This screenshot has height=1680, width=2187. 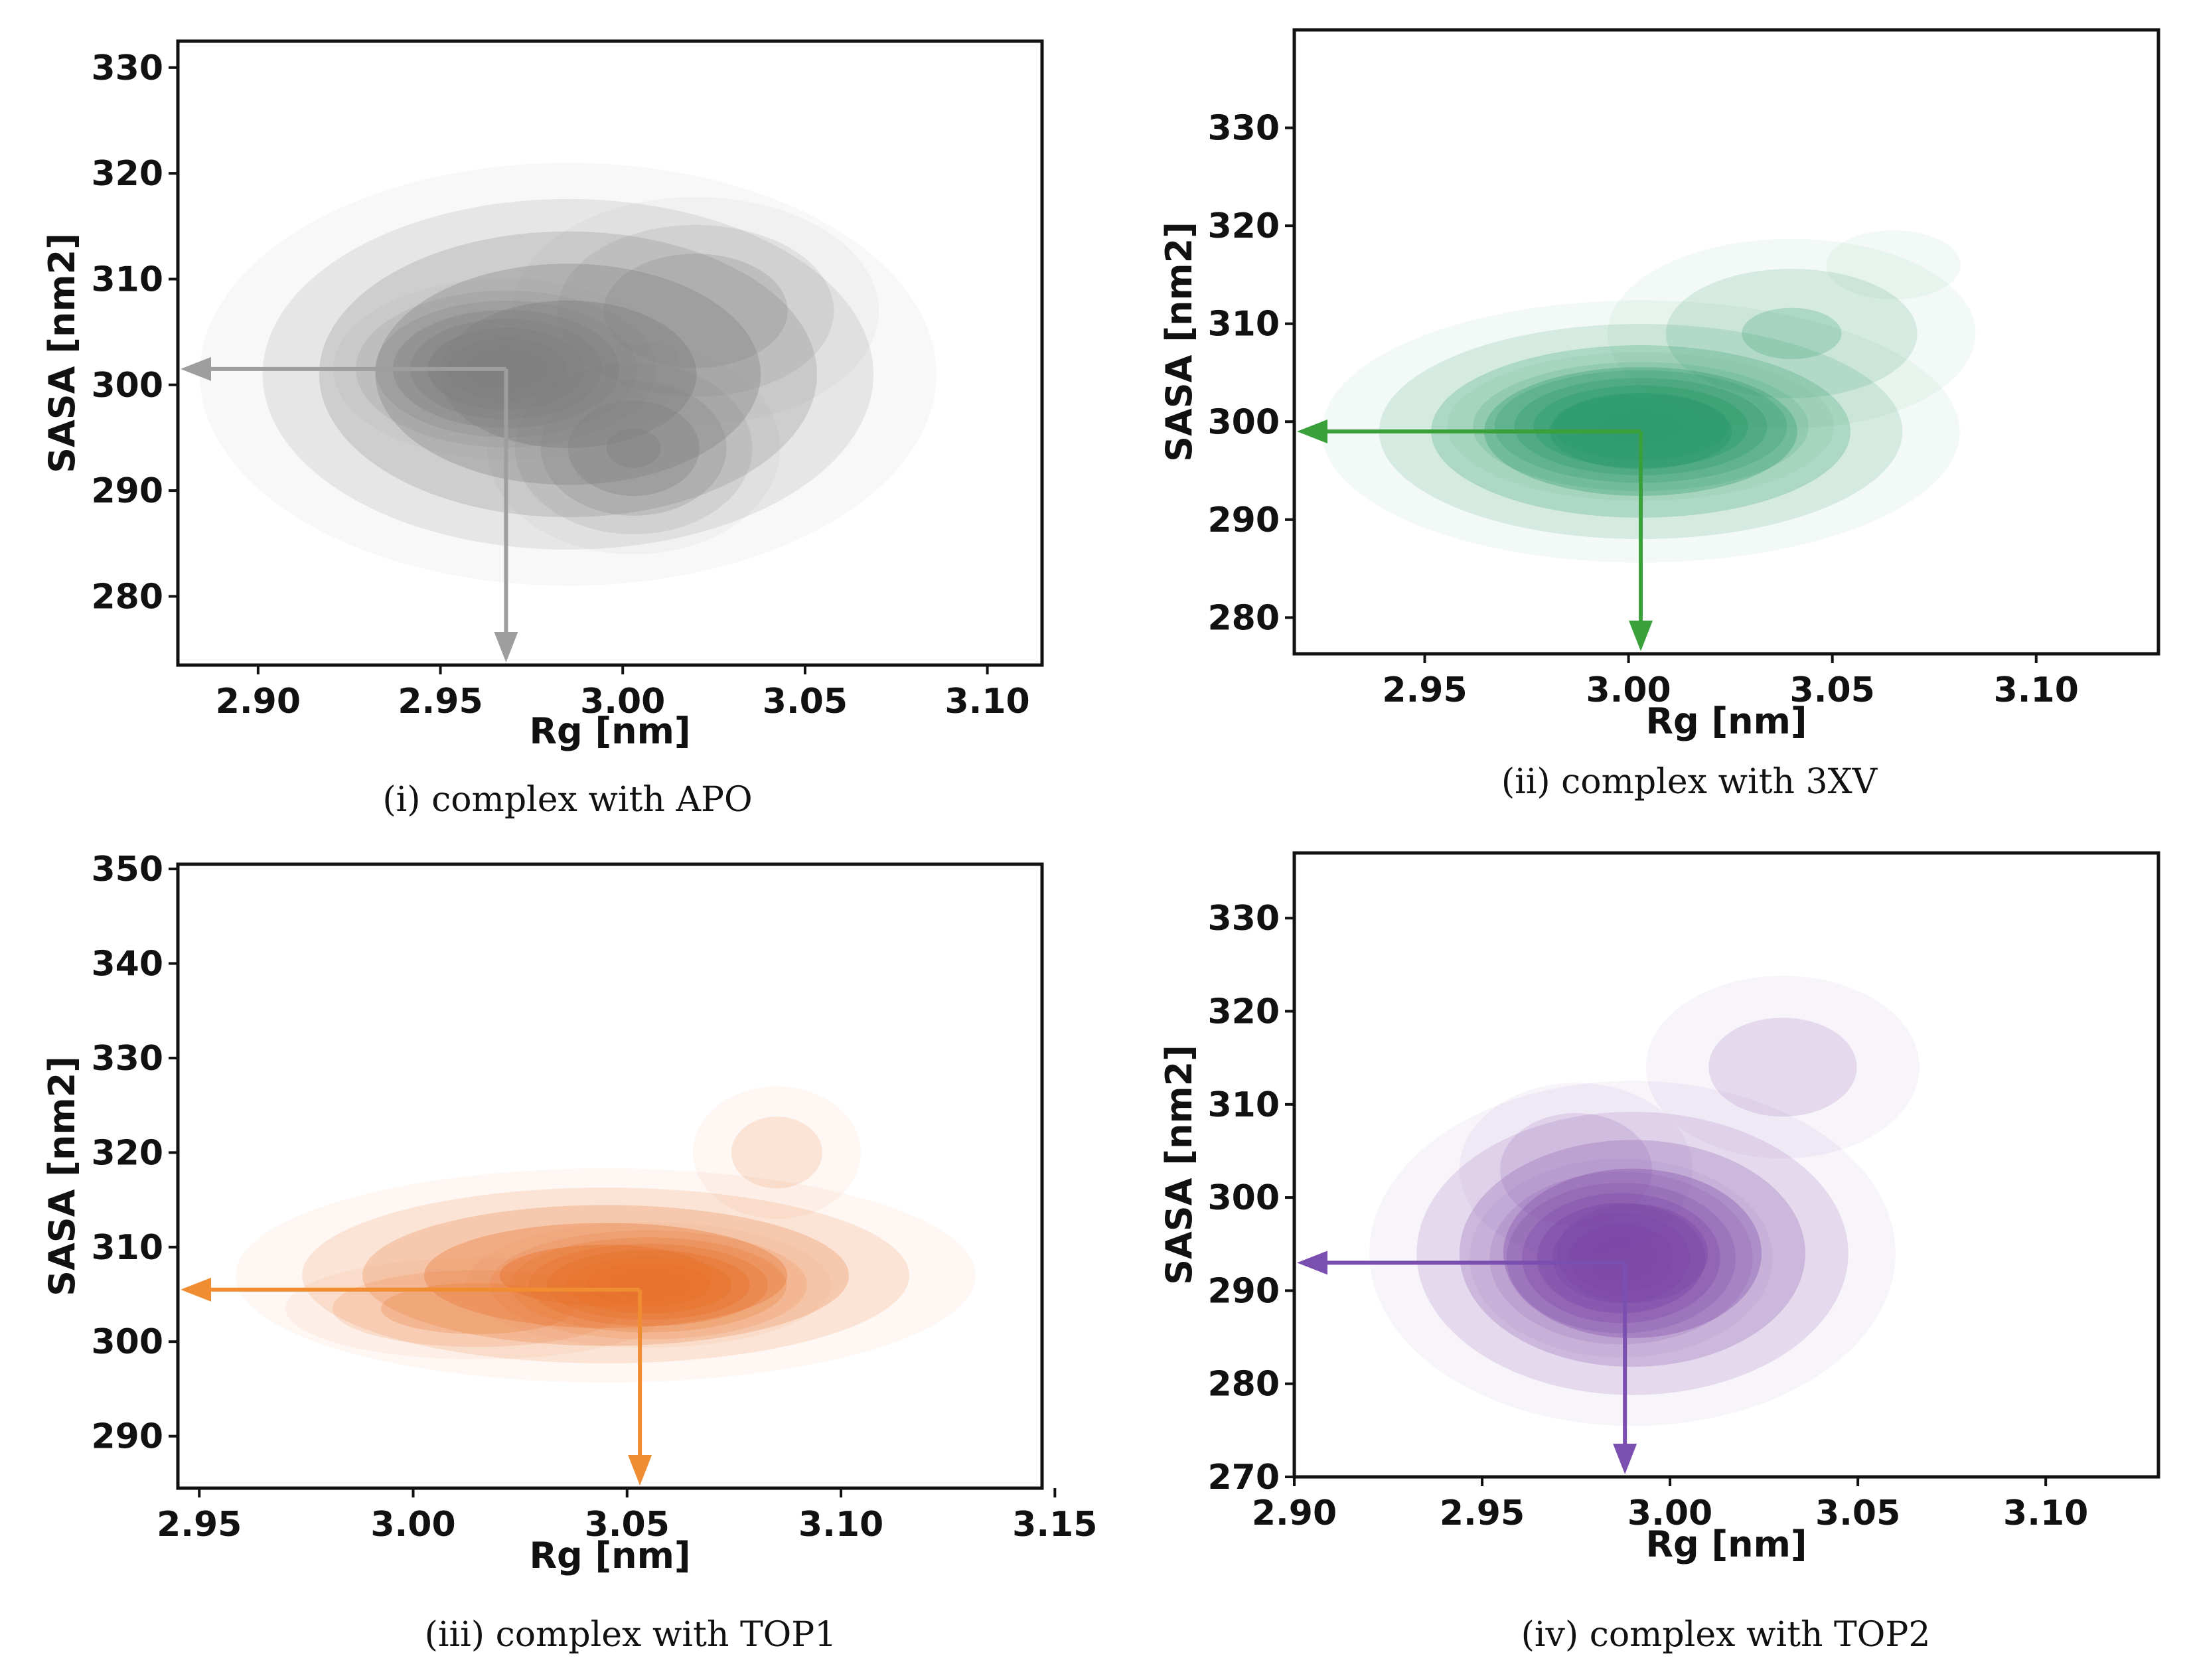 I want to click on y-ticks: 290 300 310 320 330 340 350, so click(x=134, y=1153).